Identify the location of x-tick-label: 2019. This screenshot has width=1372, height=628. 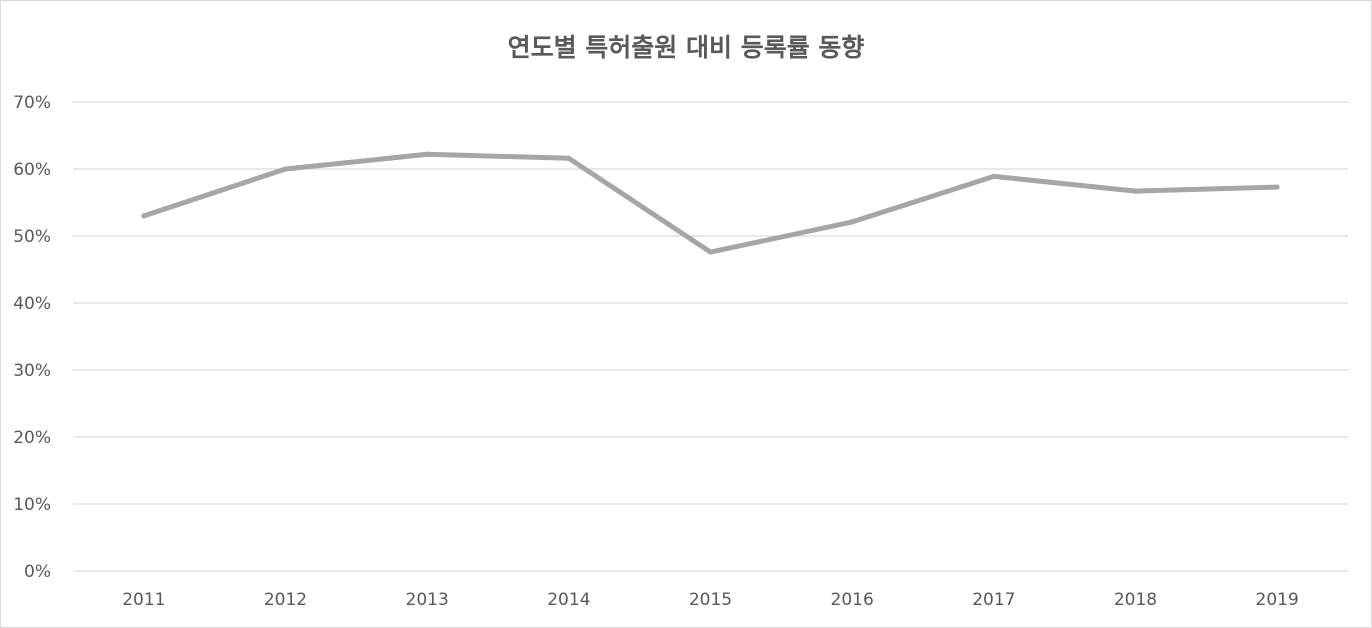
(1277, 600).